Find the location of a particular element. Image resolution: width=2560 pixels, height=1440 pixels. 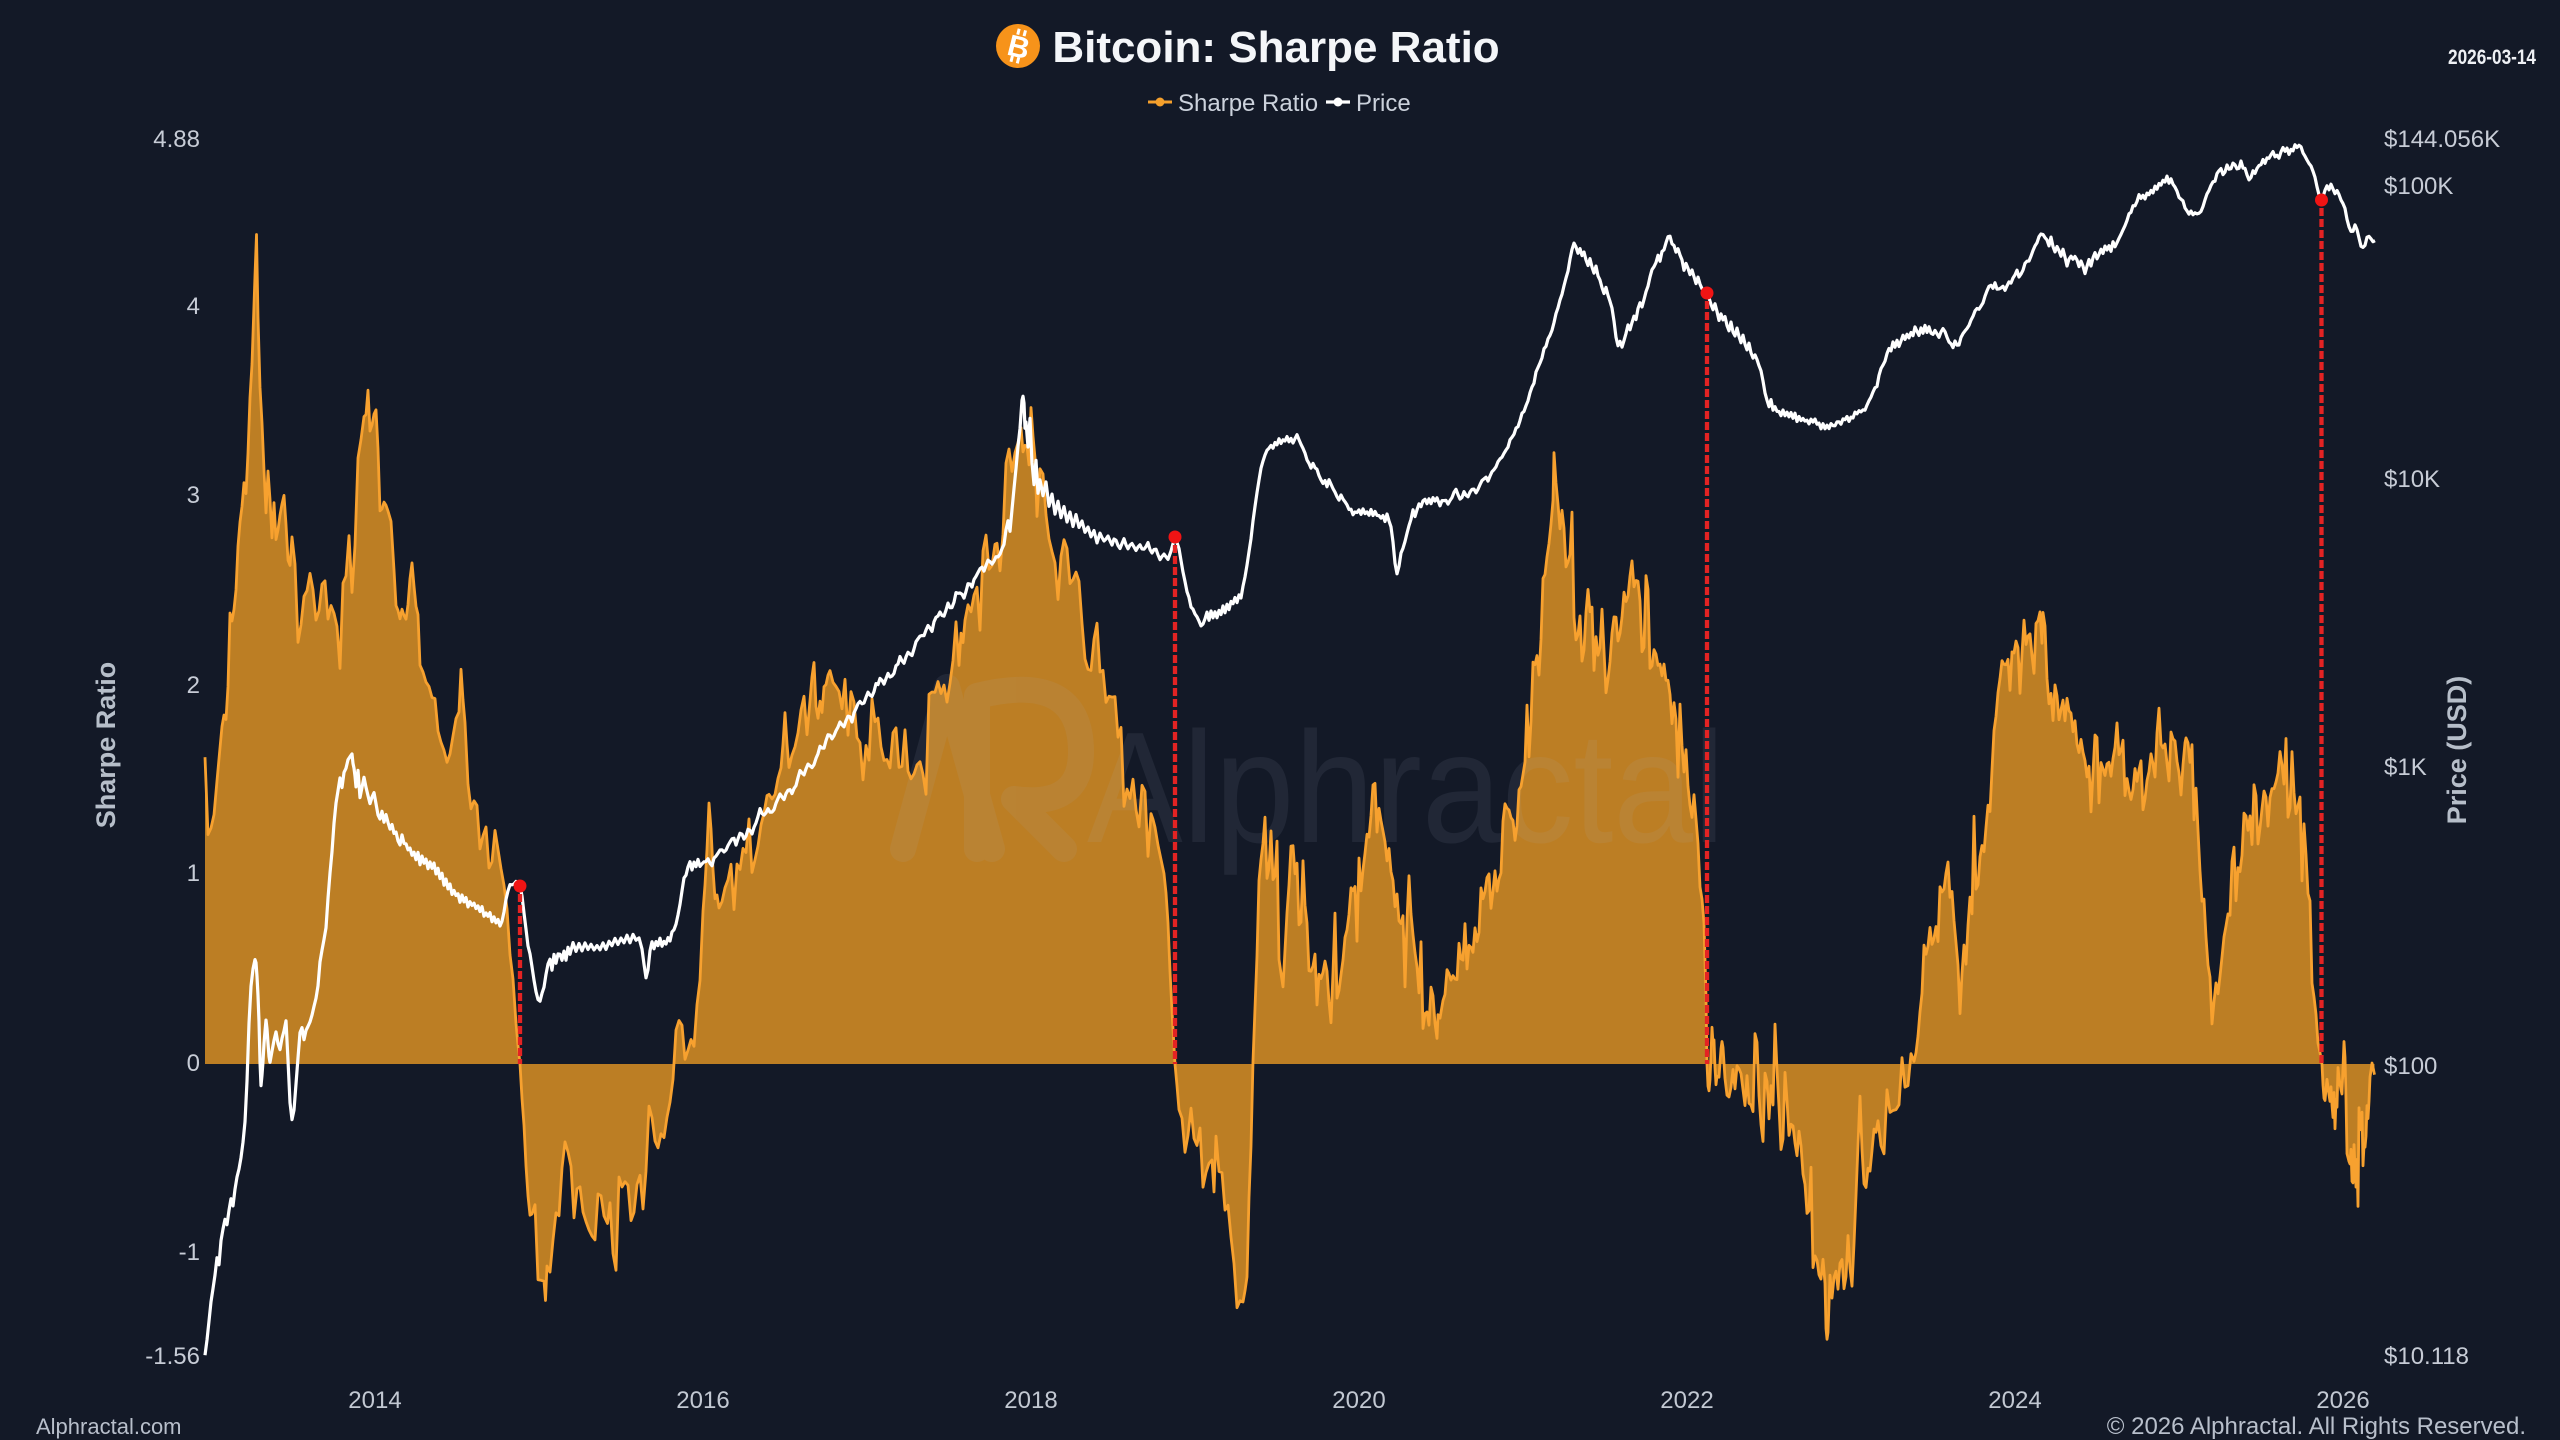

svg-text: 0 is located at coordinates (193, 1063).